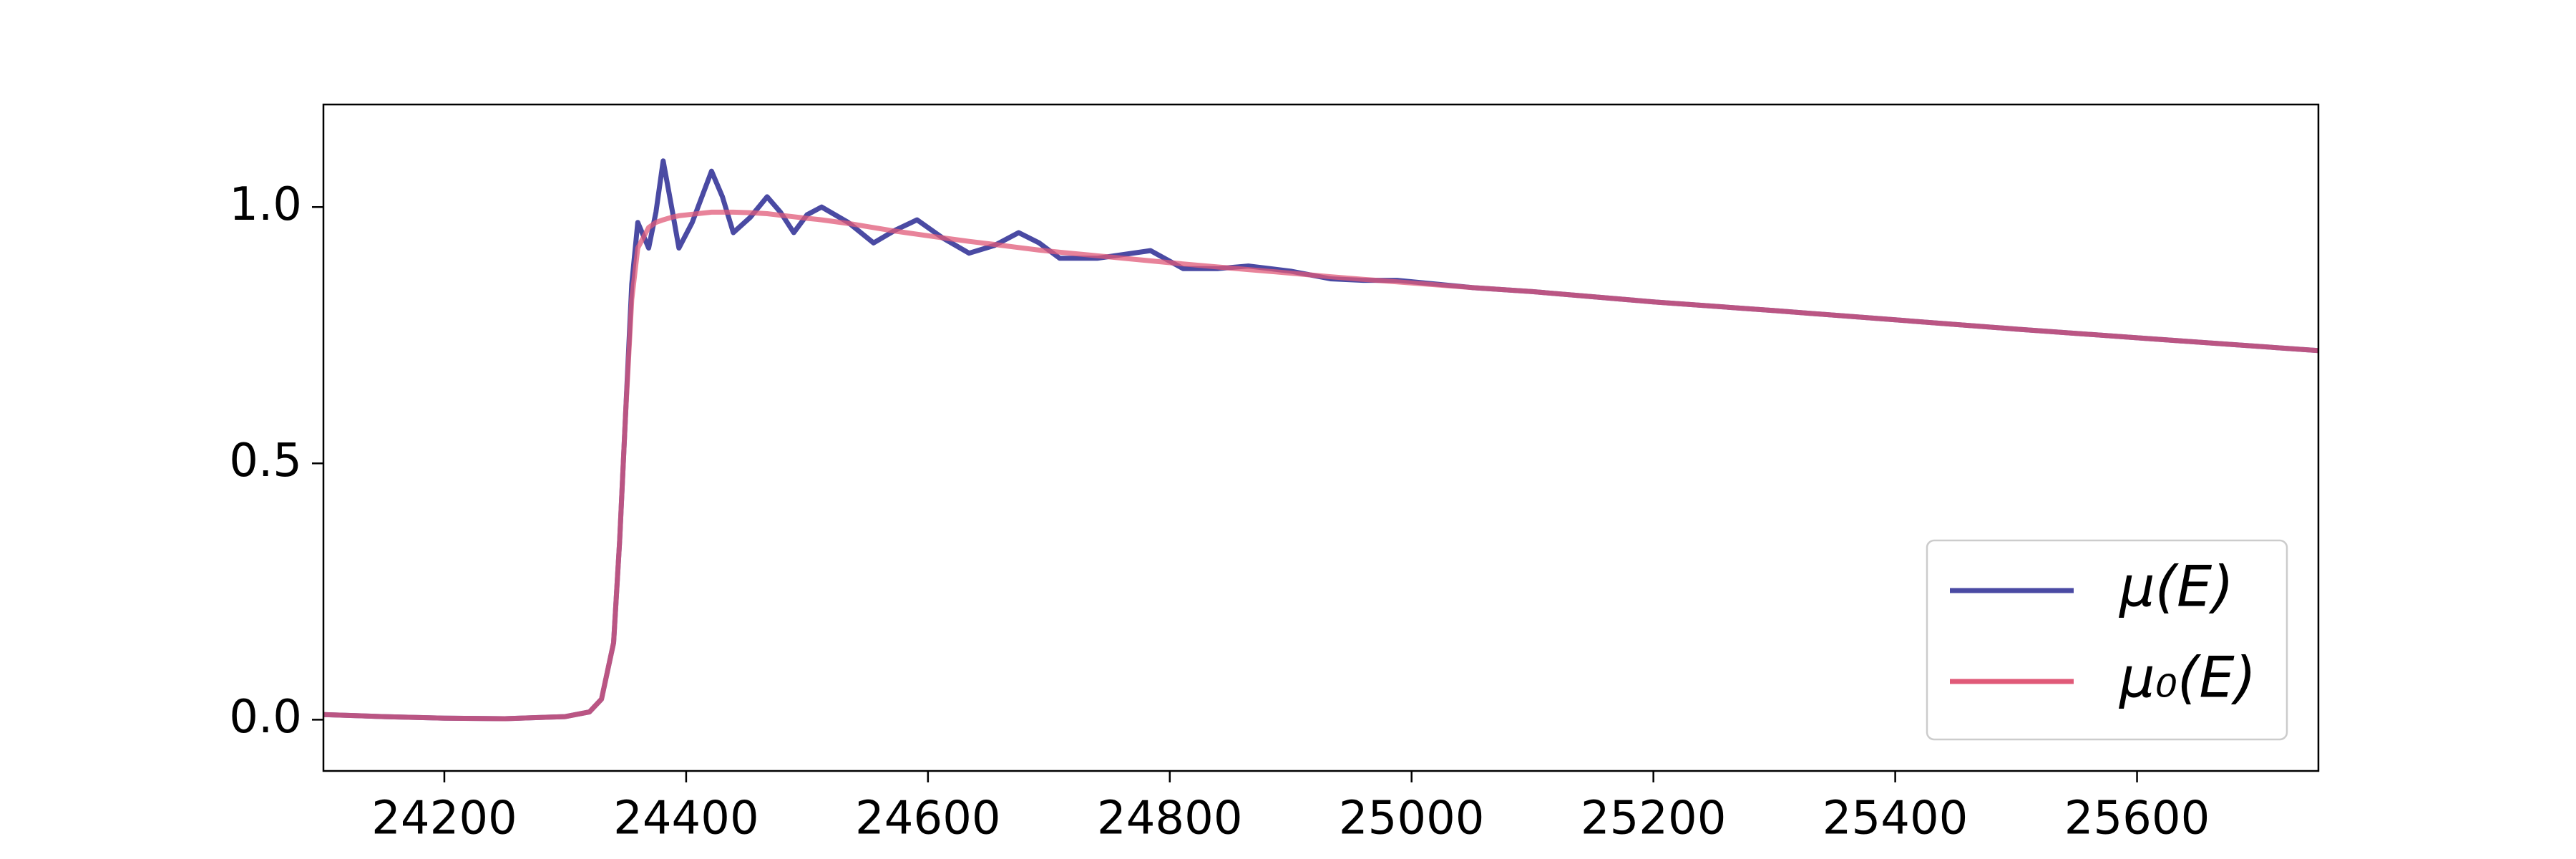 The height and width of the screenshot is (859, 2576). I want to click on x-tick-label: 25200, so click(1654, 818).